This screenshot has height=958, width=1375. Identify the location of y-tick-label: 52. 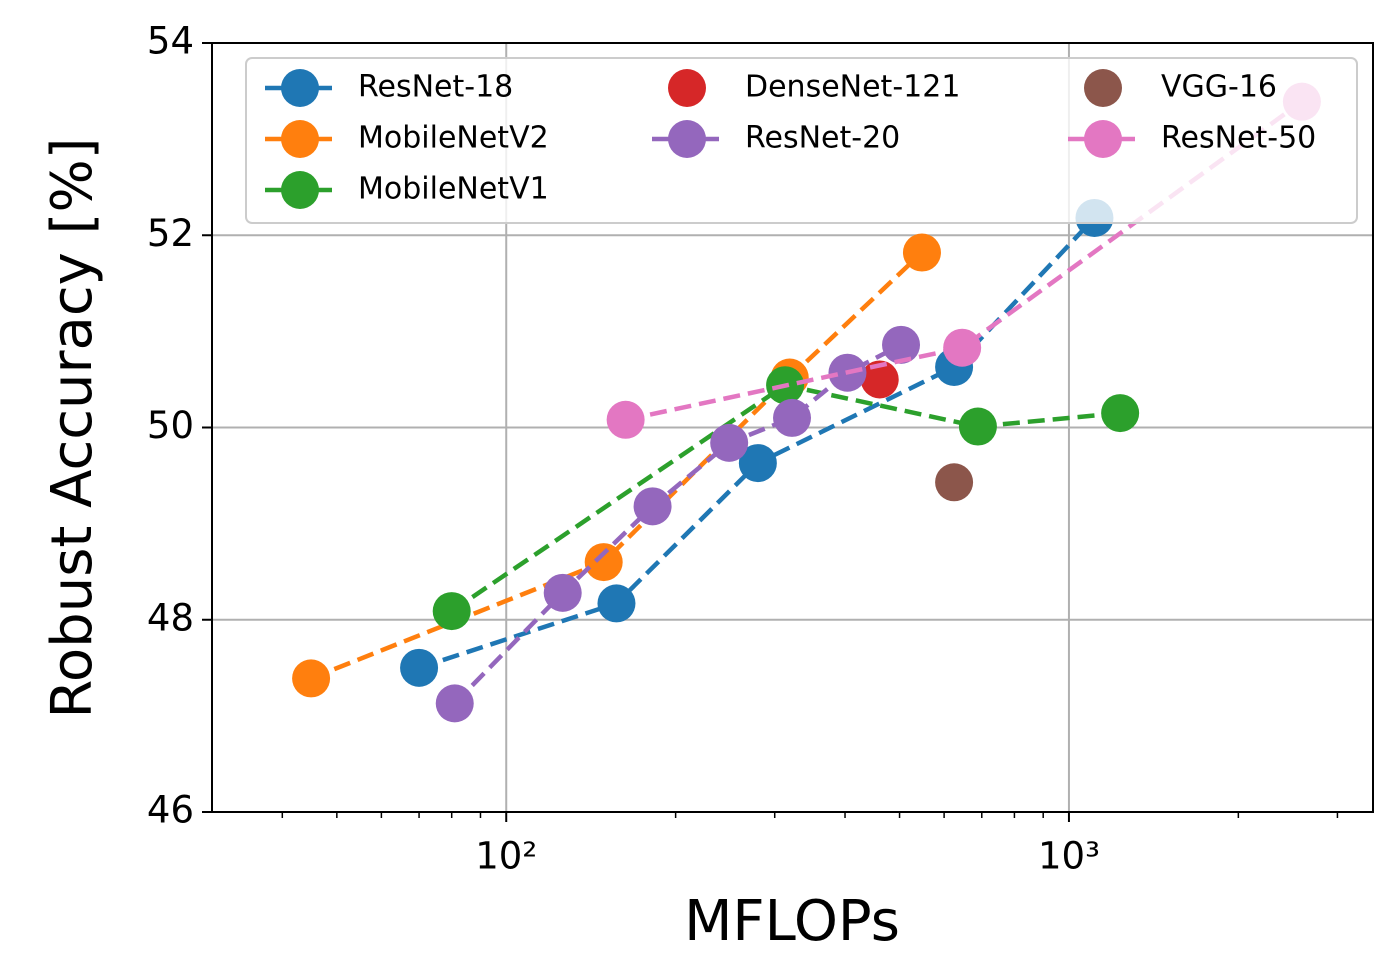
(170, 233).